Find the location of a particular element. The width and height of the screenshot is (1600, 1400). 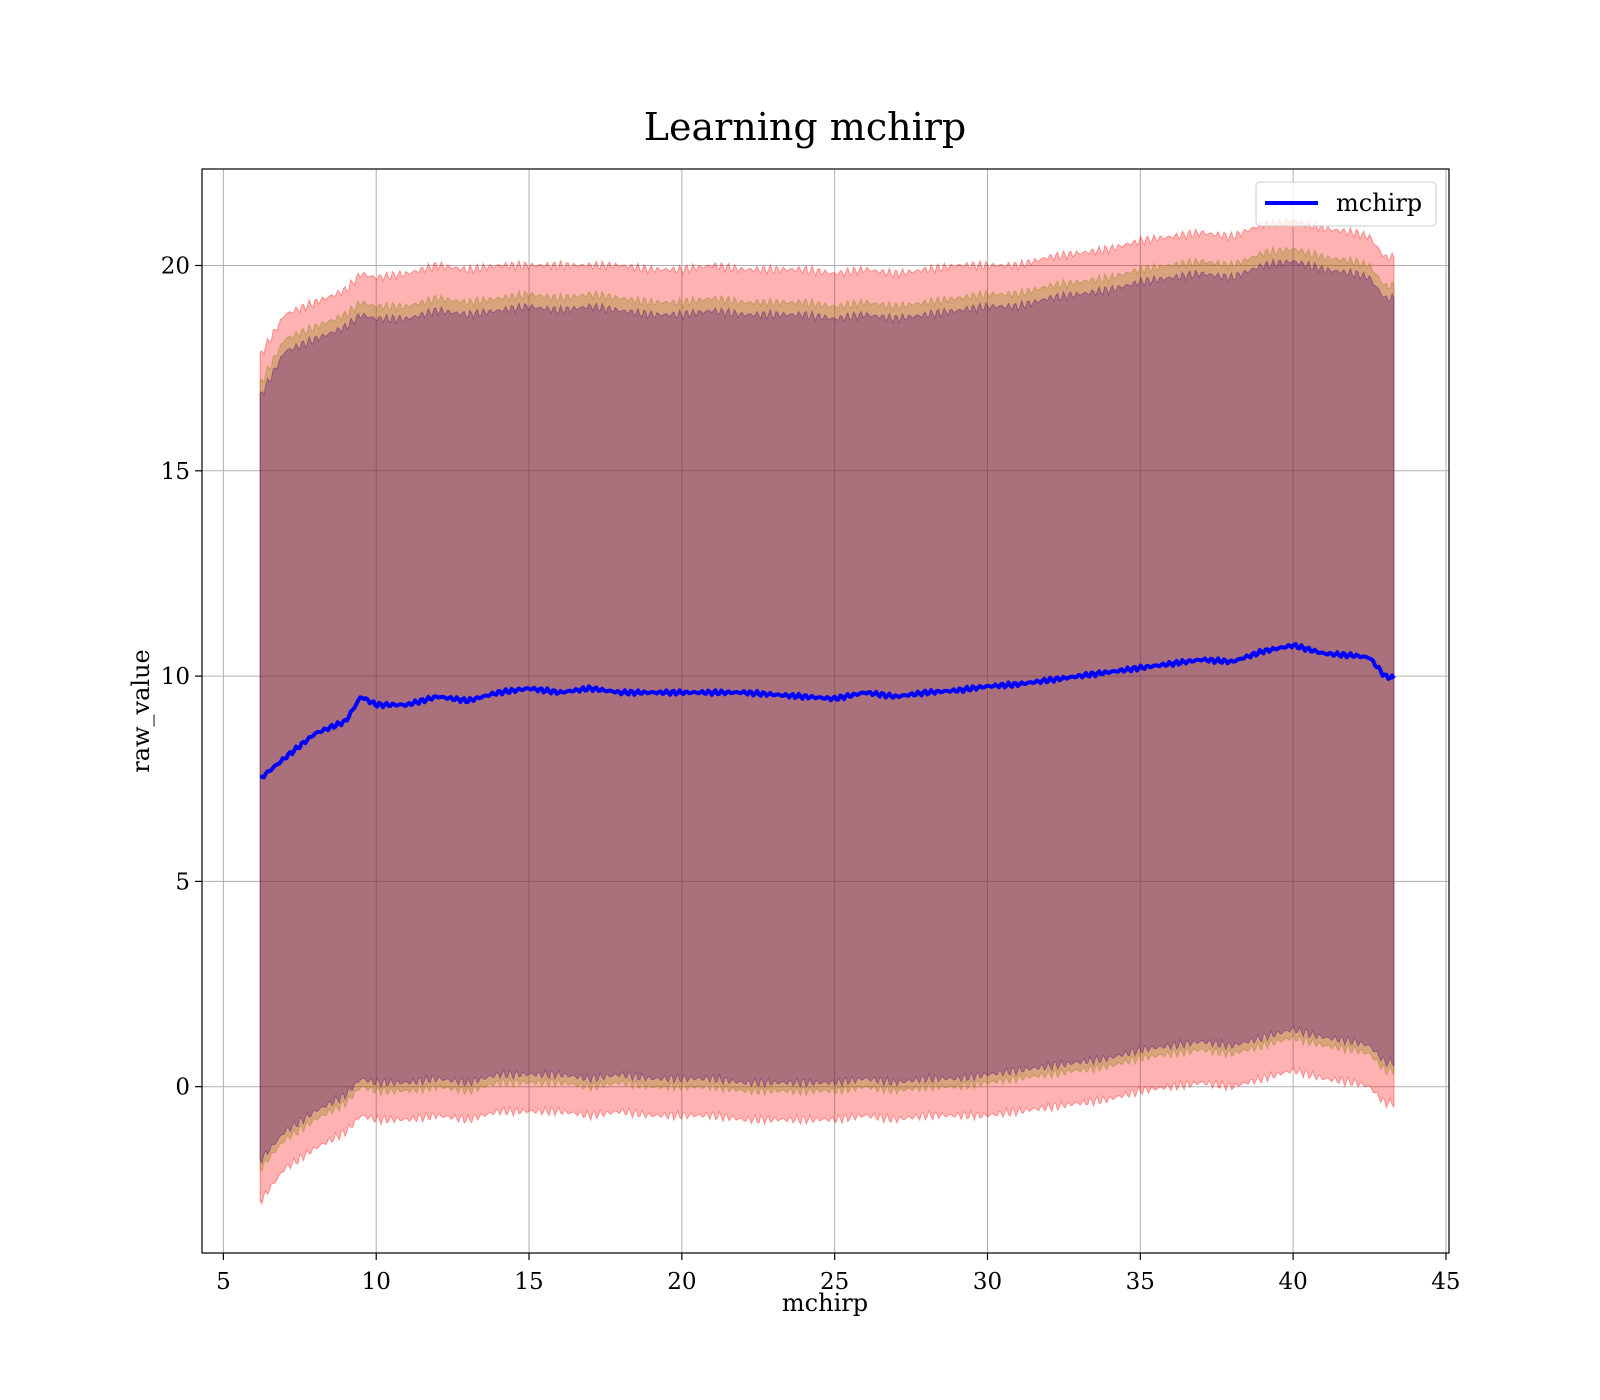

x-tick-label: 5 is located at coordinates (223, 1282).